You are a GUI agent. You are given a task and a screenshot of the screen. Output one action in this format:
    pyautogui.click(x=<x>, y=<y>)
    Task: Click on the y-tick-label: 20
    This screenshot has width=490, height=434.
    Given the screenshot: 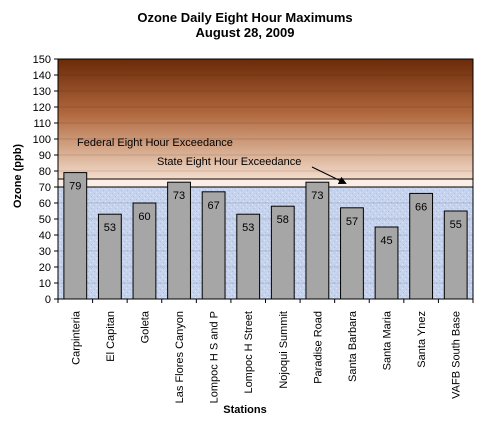 What is the action you would take?
    pyautogui.click(x=45, y=268)
    